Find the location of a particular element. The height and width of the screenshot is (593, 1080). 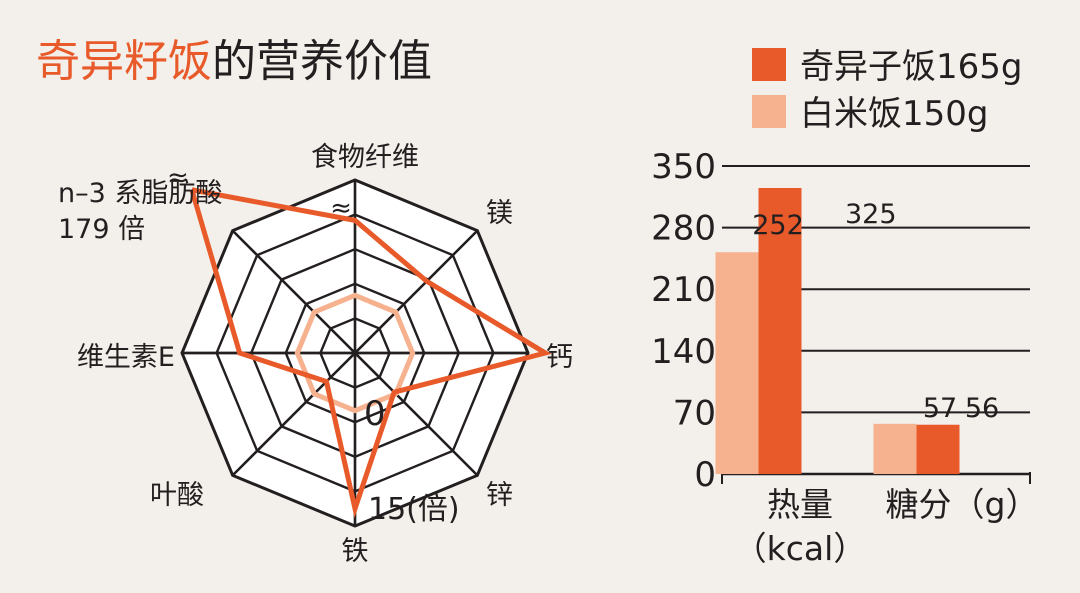

radar-max-label: 15(倍) is located at coordinates (414, 509).